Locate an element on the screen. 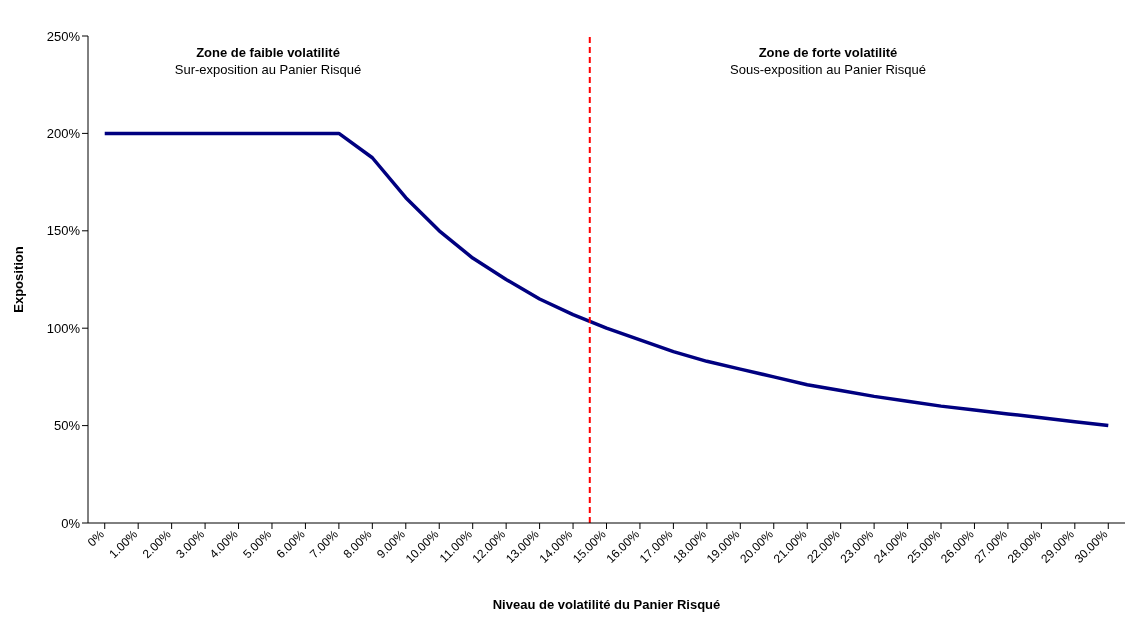 The image size is (1143, 629). y-tick-label: 50% is located at coordinates (67, 426).